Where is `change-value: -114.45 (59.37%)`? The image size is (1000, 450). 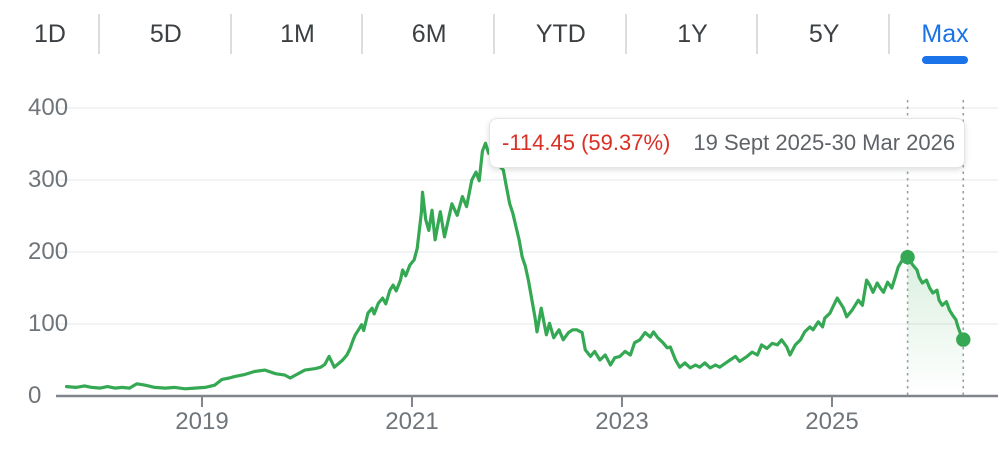 change-value: -114.45 (59.37%) is located at coordinates (586, 142).